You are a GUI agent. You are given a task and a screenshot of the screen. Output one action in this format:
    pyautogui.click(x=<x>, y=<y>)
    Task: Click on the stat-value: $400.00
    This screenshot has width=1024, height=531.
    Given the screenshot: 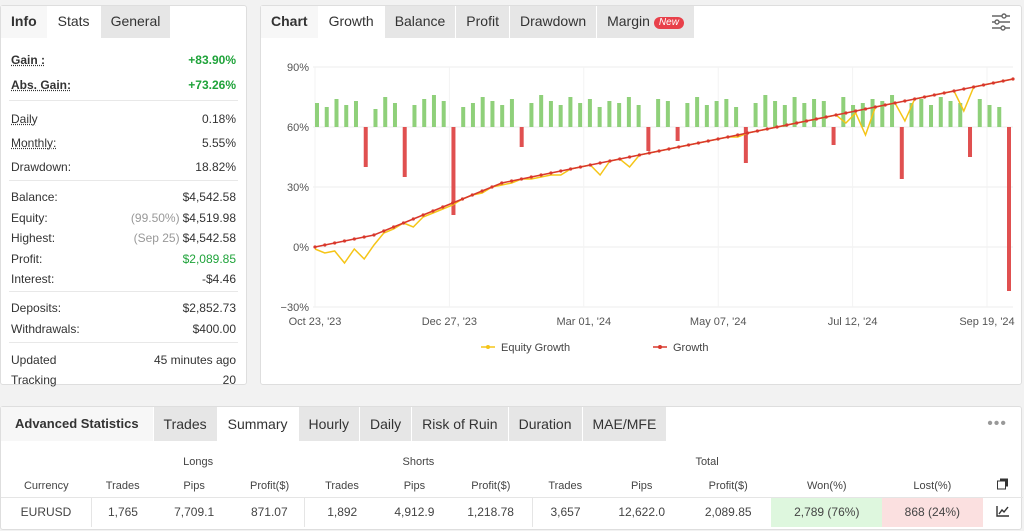 What is the action you would take?
    pyautogui.click(x=214, y=329)
    